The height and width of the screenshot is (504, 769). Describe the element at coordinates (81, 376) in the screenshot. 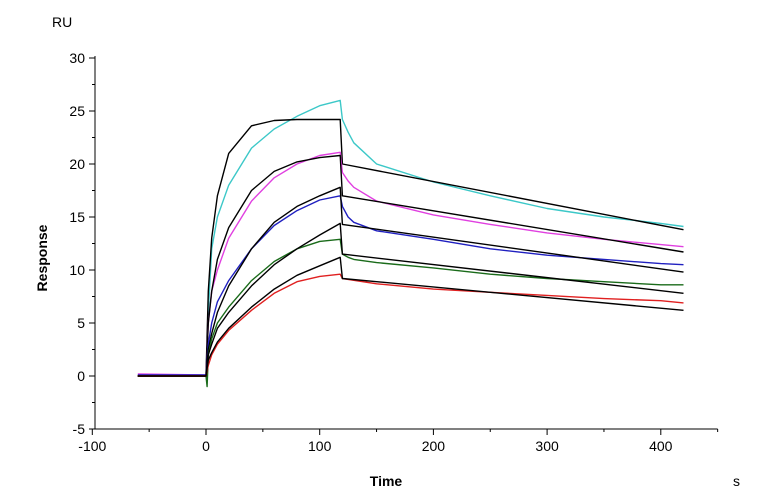

I see `y-tick-label: 0` at that location.